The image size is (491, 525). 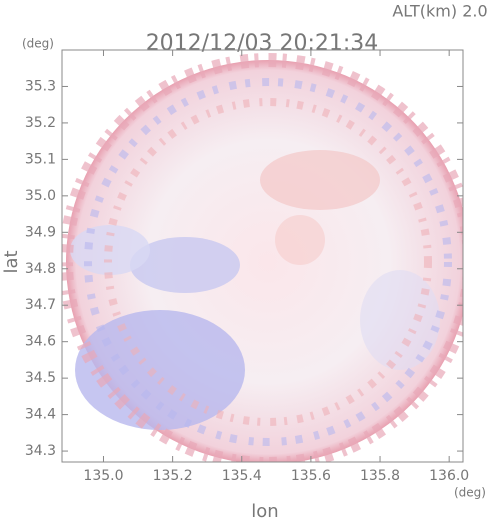 What do you see at coordinates (439, 11) in the screenshot?
I see `altitude-label: ALT(km) 2.0` at bounding box center [439, 11].